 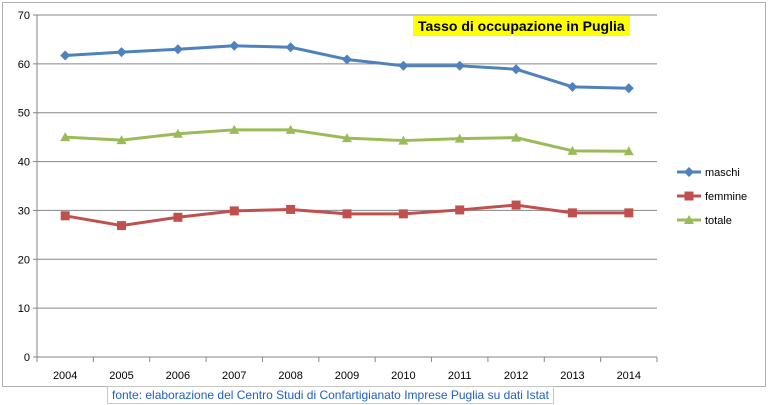 What do you see at coordinates (24, 260) in the screenshot?
I see `y-tick-label: 20` at bounding box center [24, 260].